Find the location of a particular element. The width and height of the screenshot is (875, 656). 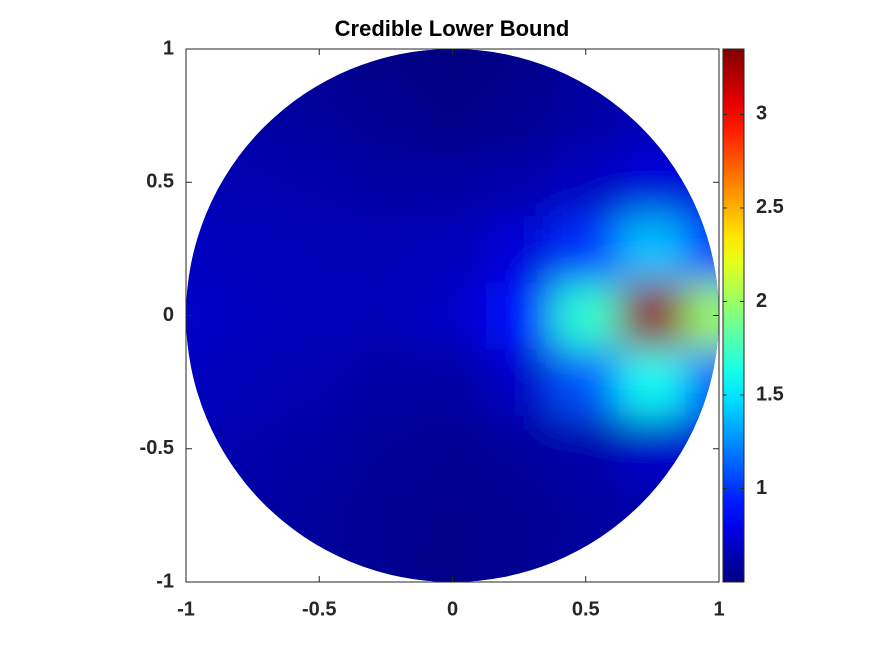

x-tick-label: -0.5 is located at coordinates (319, 609).